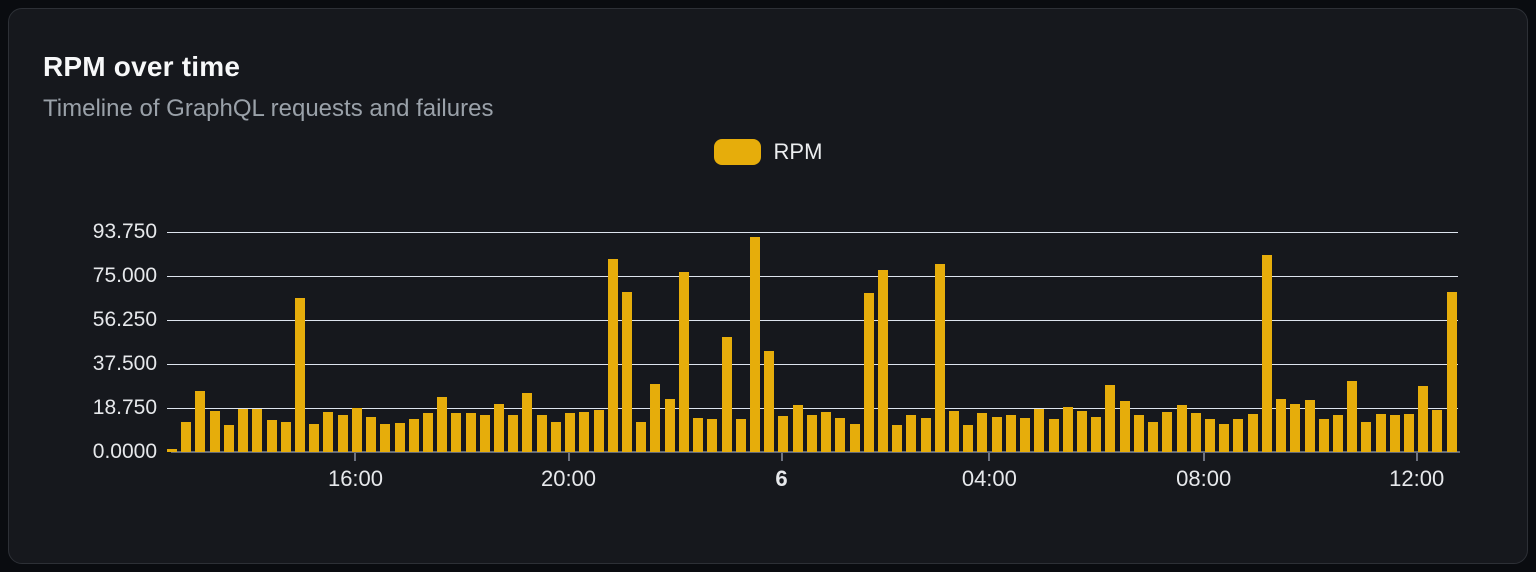 The width and height of the screenshot is (1536, 572). What do you see at coordinates (124, 363) in the screenshot?
I see `y-axis-tick-label: 37.500` at bounding box center [124, 363].